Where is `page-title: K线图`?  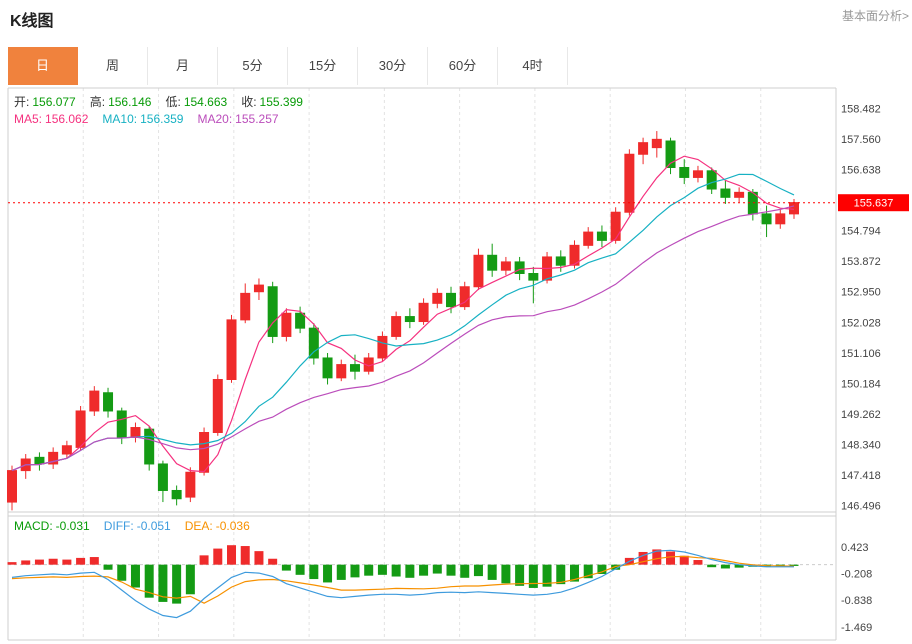
page-title: K线图 is located at coordinates (32, 21).